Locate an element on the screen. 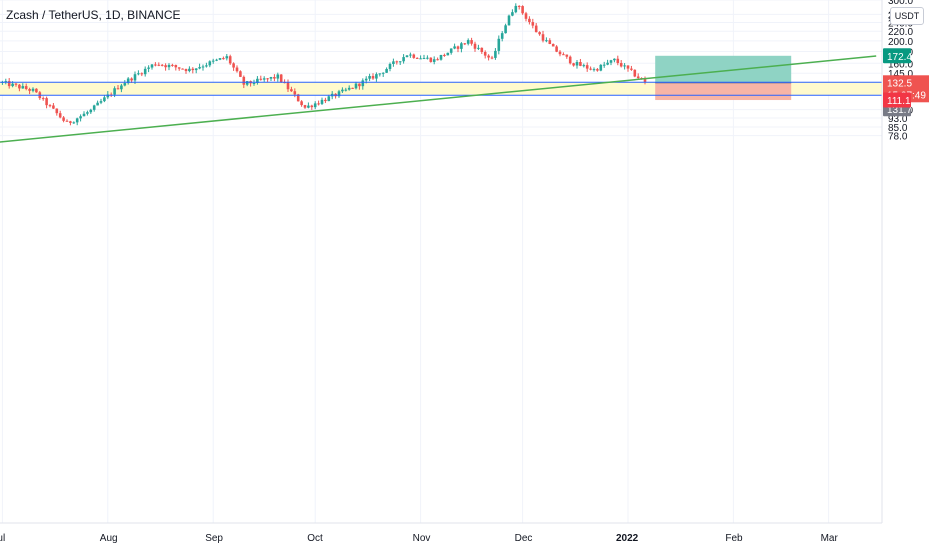 The height and width of the screenshot is (550, 932). position-profit-zone is located at coordinates (723, 69).